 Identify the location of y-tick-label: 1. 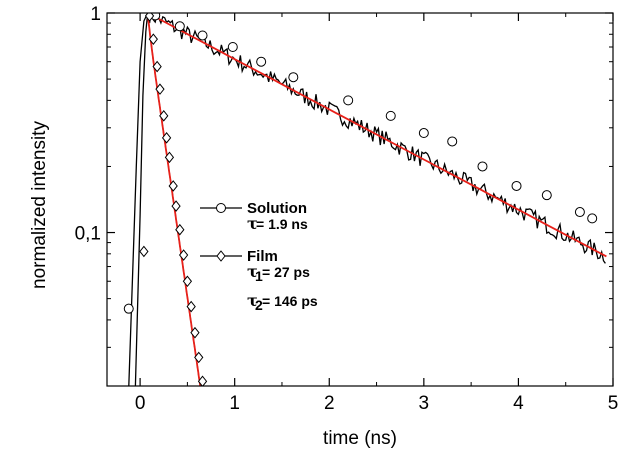
(95, 14).